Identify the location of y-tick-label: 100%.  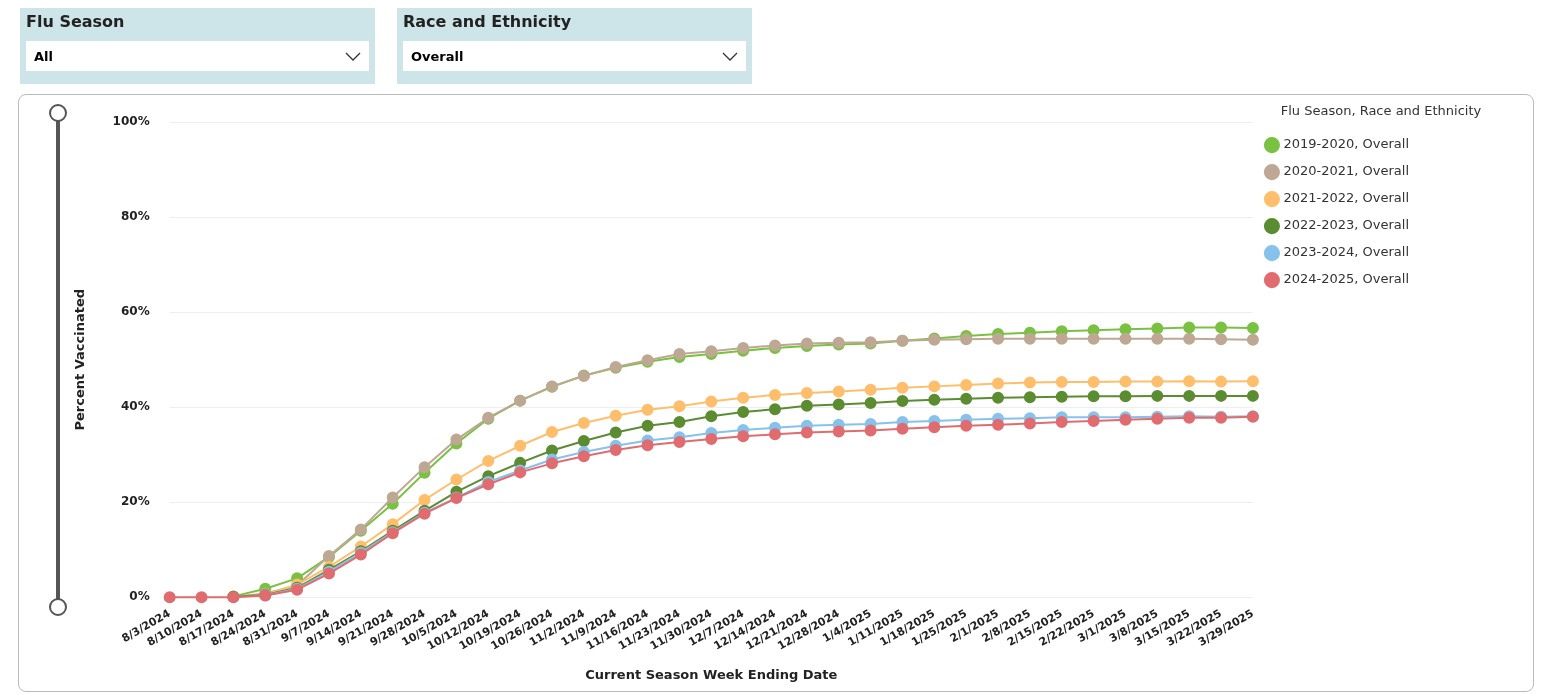
(131, 121).